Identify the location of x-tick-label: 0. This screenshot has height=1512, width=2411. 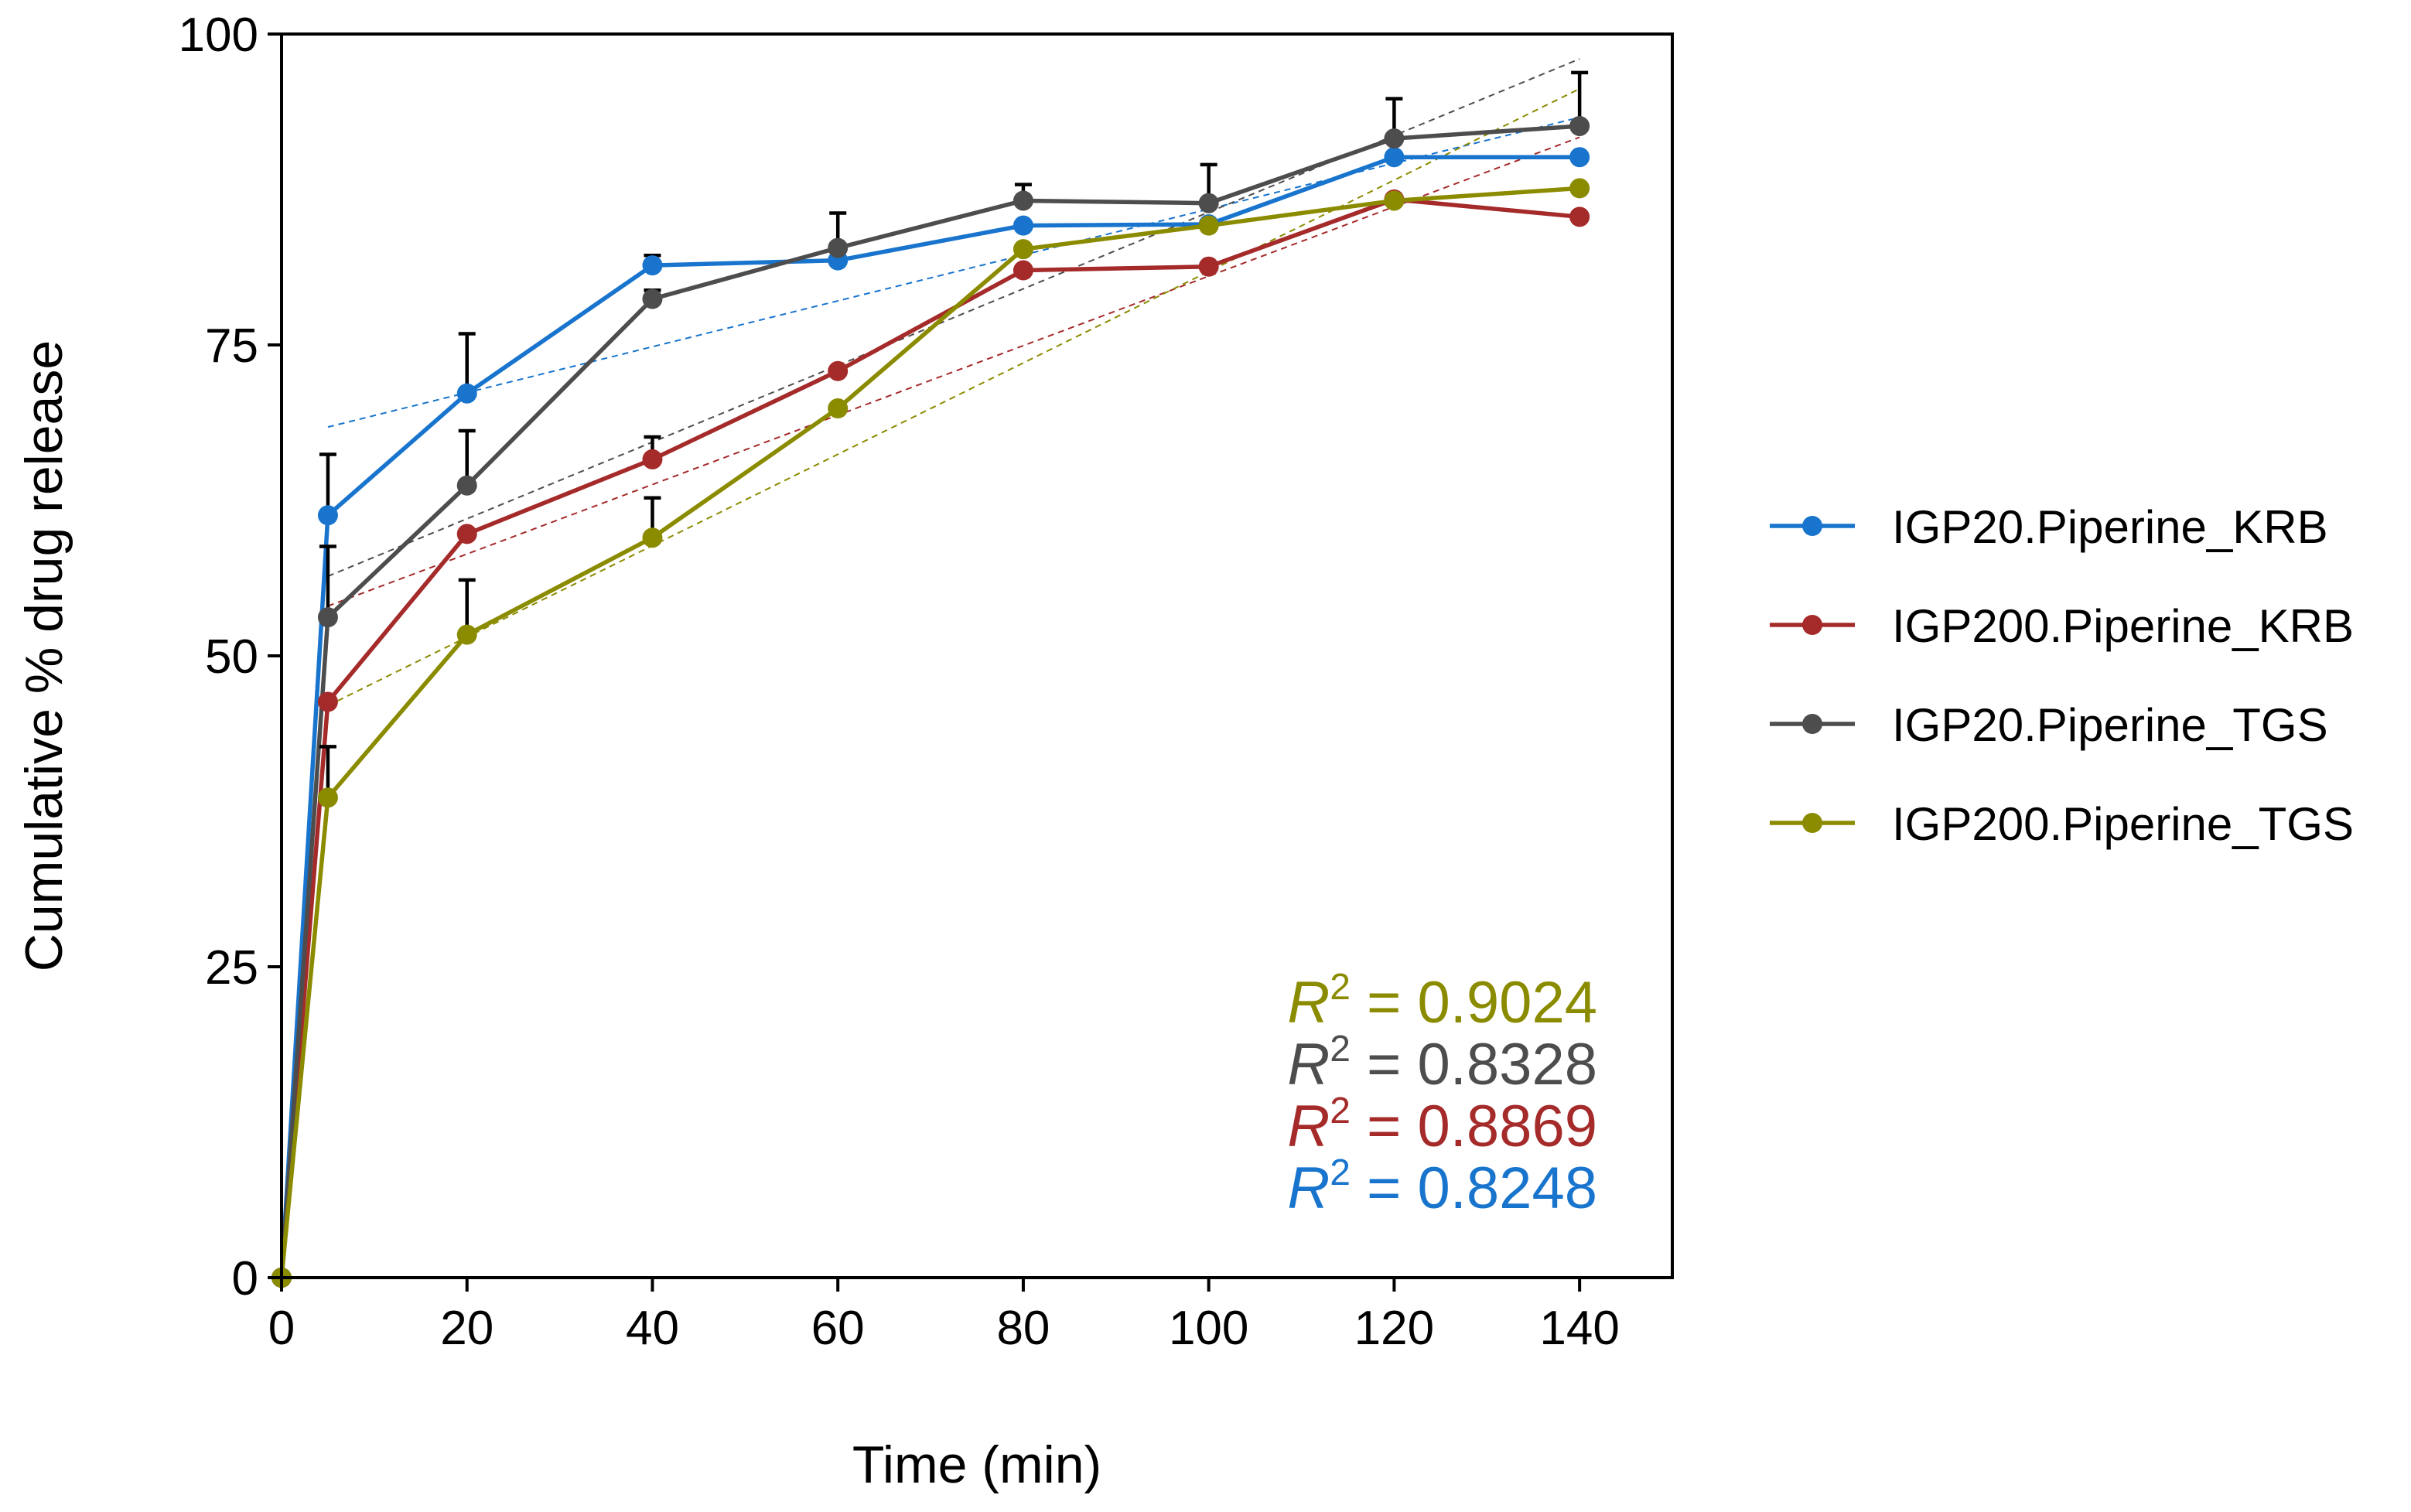
(281, 1328).